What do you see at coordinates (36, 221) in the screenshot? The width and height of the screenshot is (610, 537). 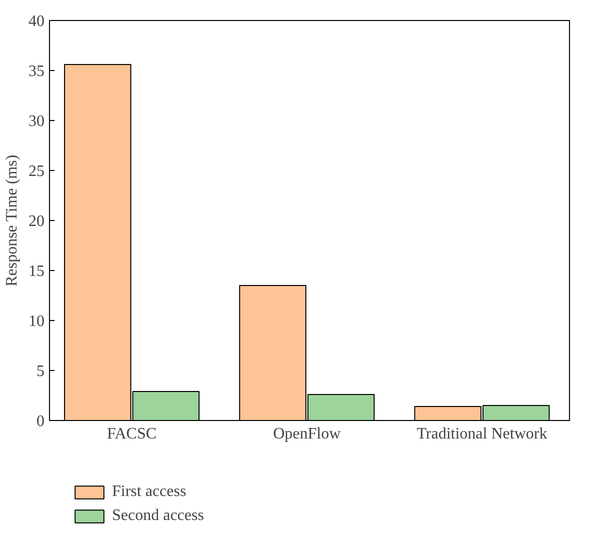 I see `y-tick-label: 20` at bounding box center [36, 221].